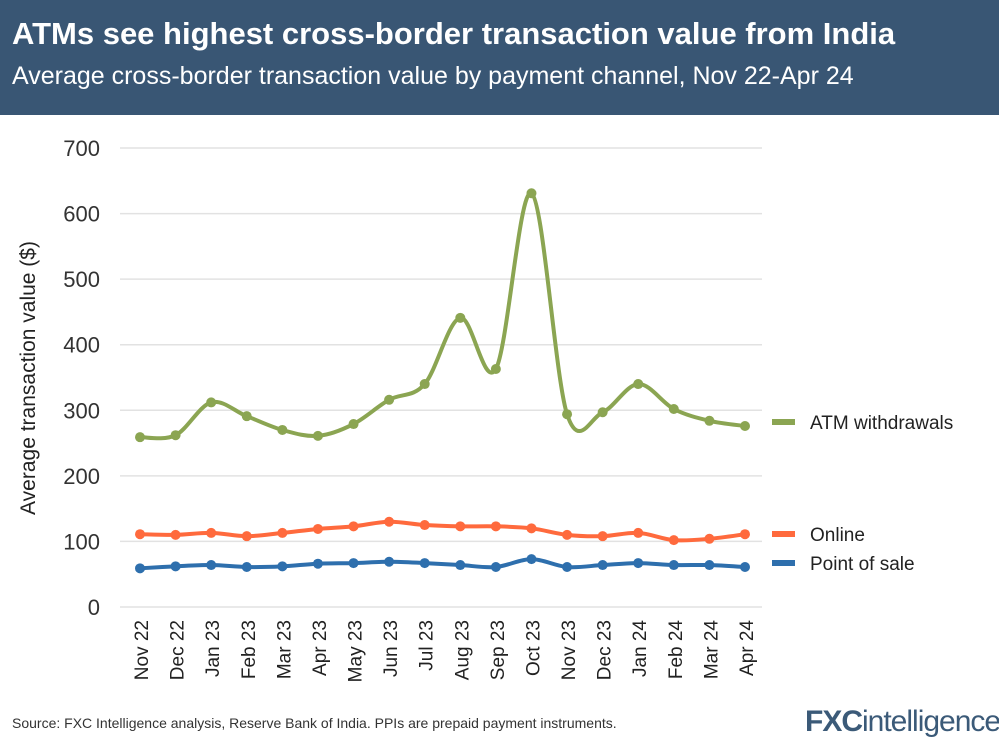 The height and width of the screenshot is (749, 999). I want to click on x-tick-label: Oct 23, so click(533, 648).